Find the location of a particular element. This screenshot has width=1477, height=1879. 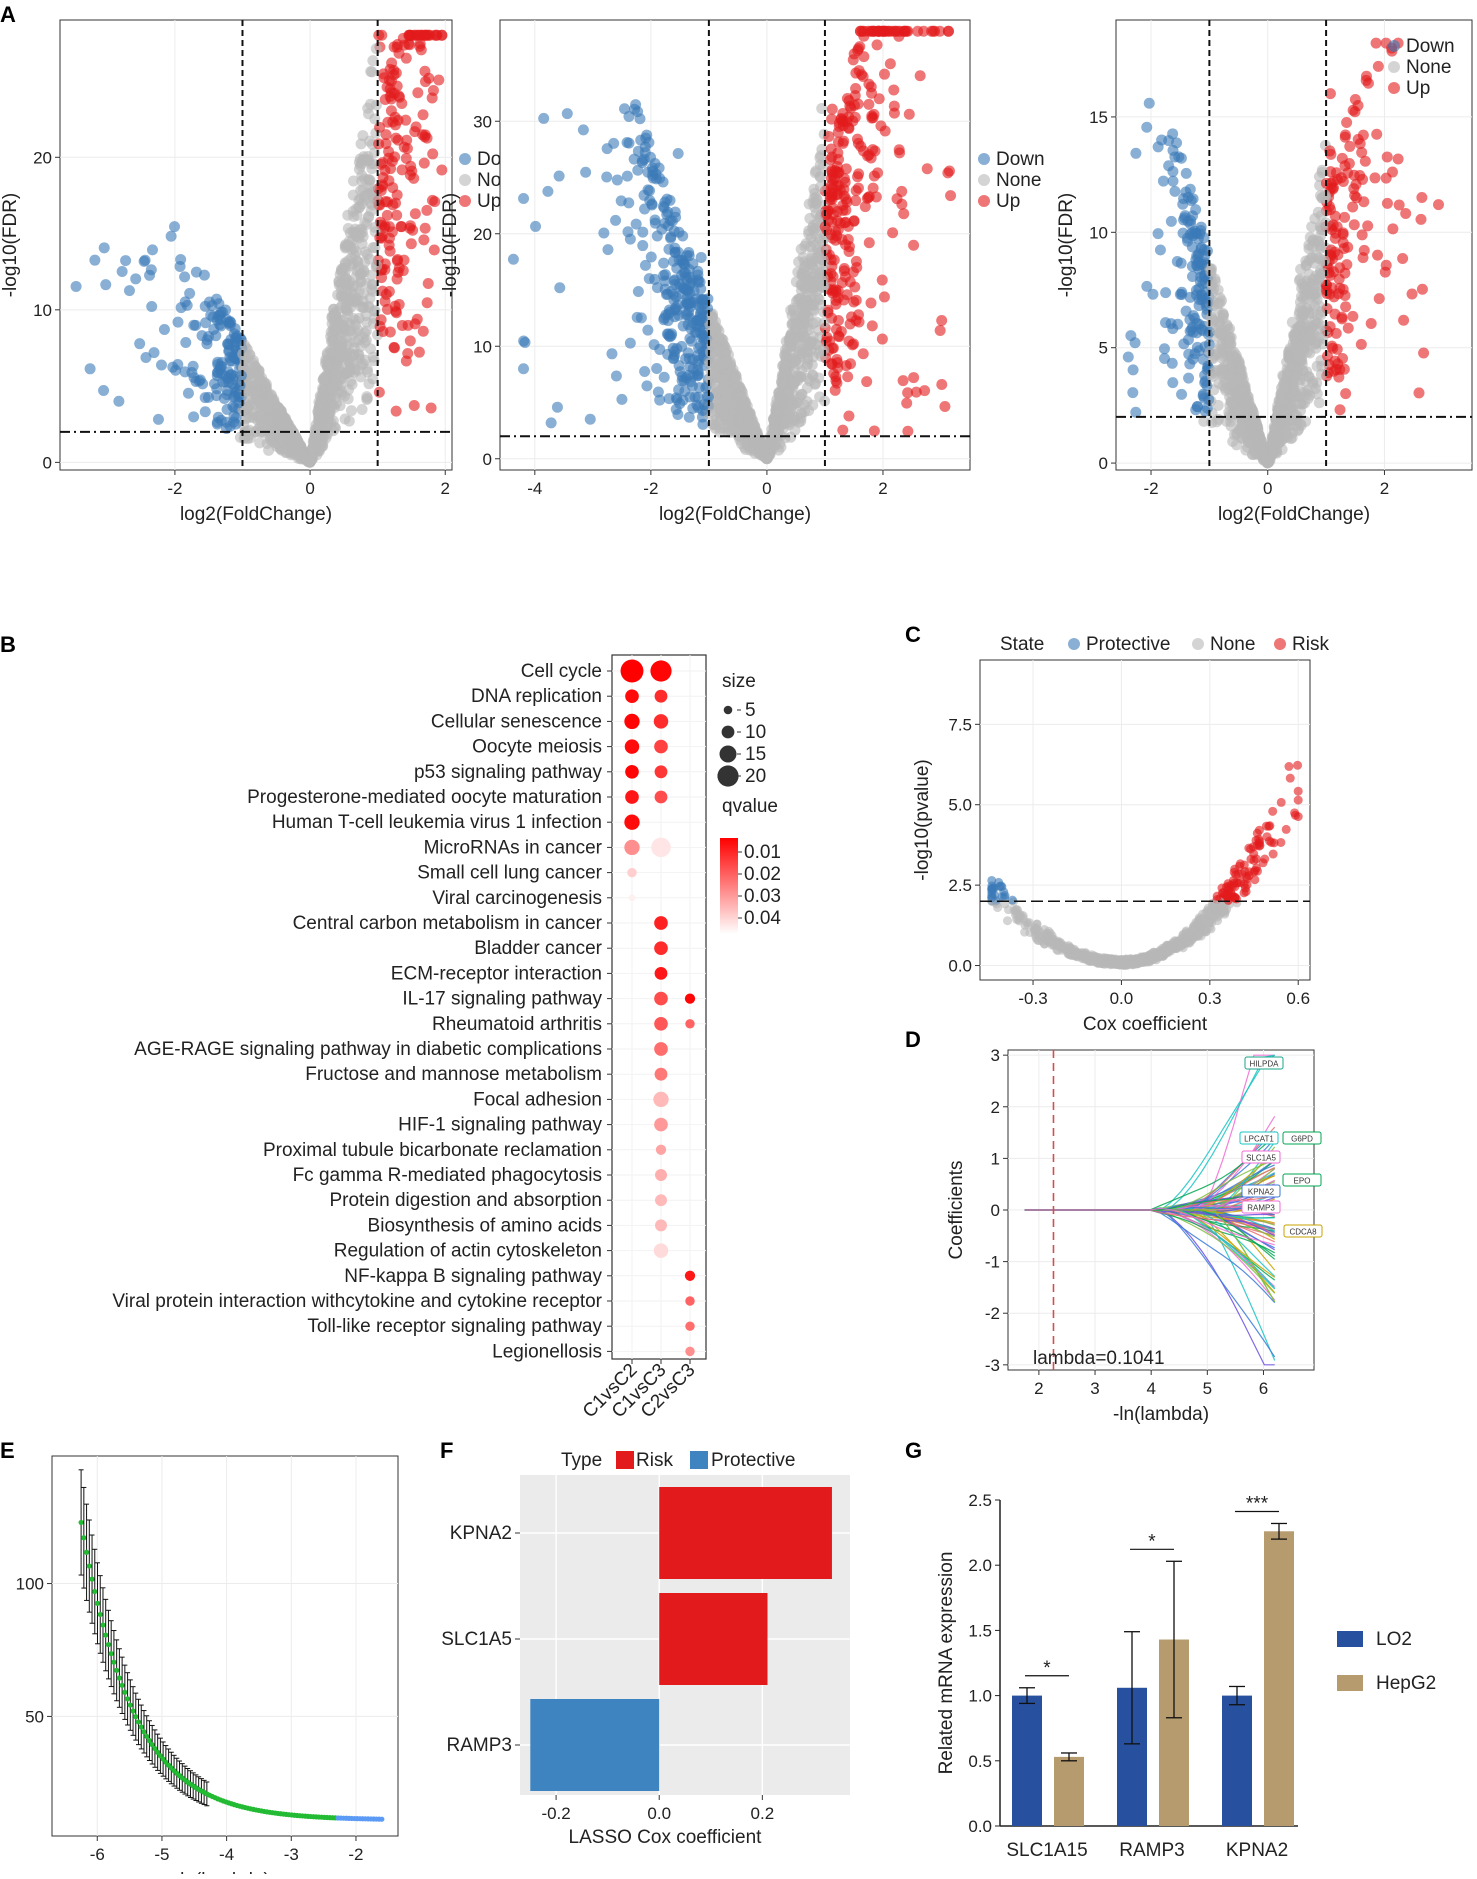

y-tick-label: 10 is located at coordinates (1098, 232).